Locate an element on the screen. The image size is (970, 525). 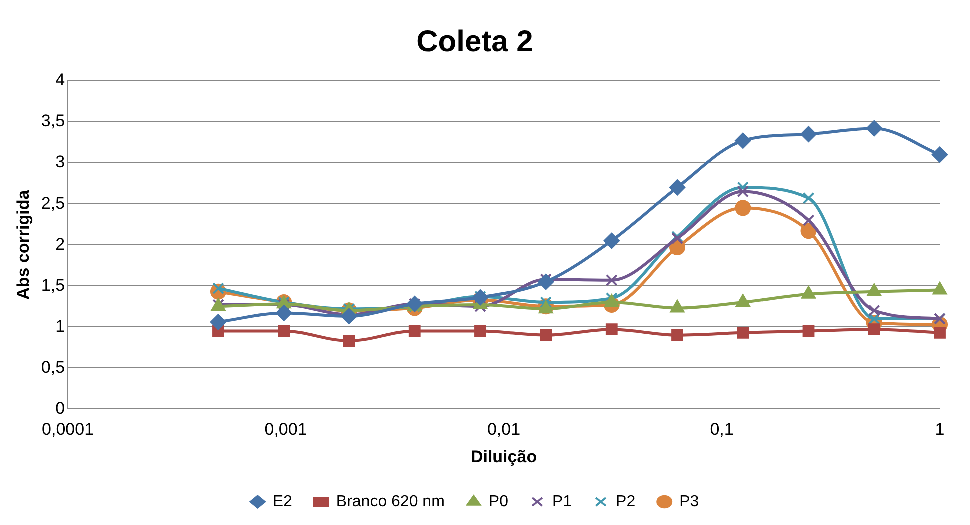
x-tick-label: 1 is located at coordinates (940, 430).